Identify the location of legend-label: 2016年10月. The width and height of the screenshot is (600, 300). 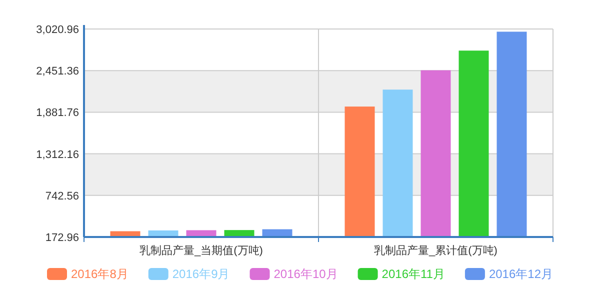
(306, 274).